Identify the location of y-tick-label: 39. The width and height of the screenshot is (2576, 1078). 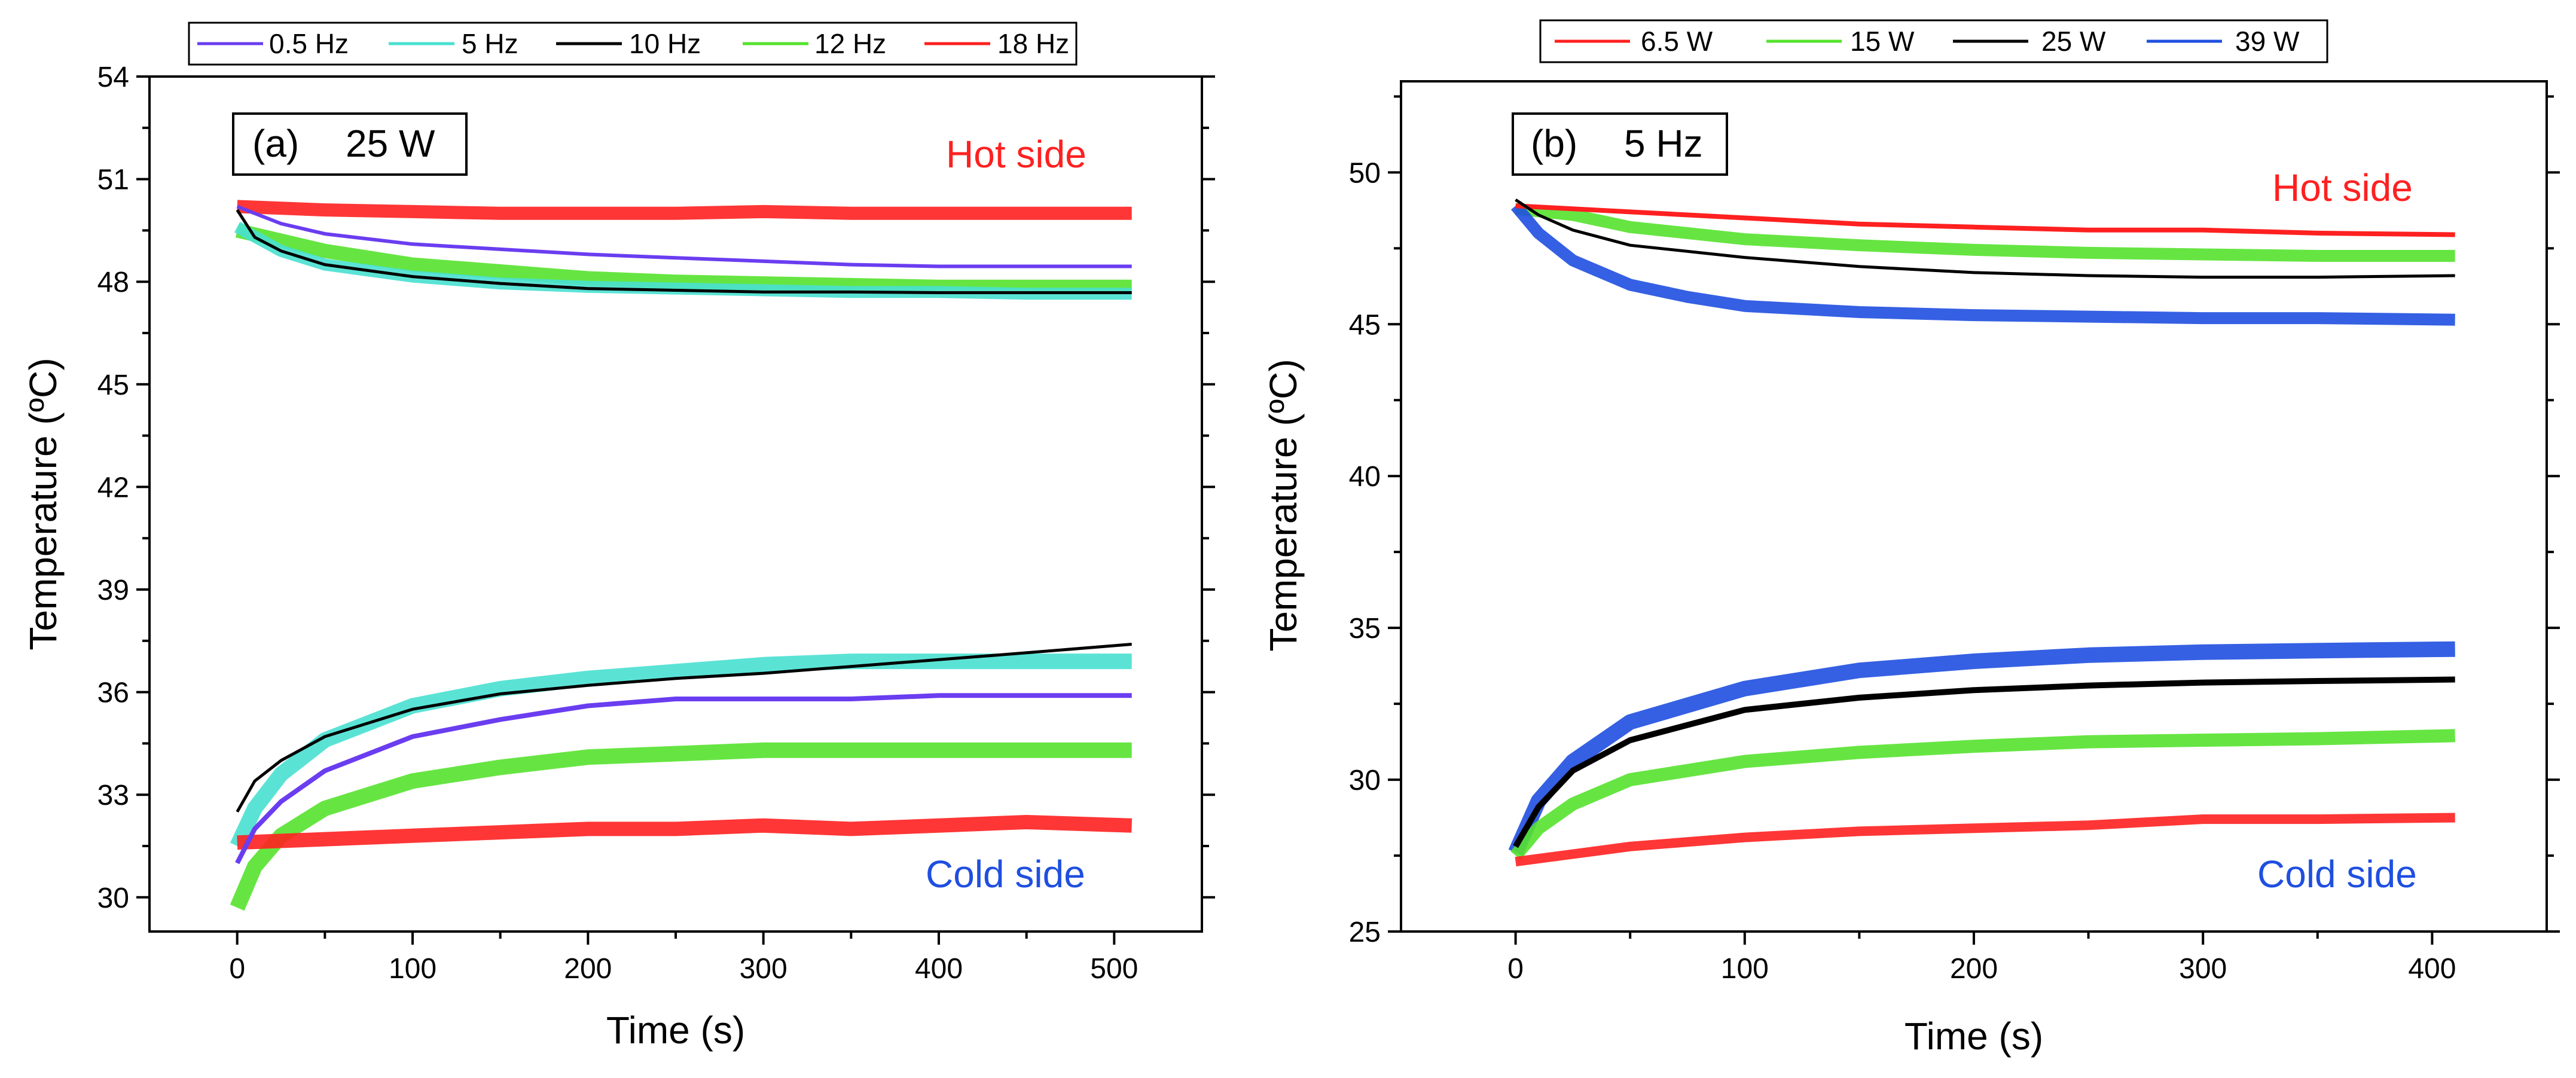
(113, 590).